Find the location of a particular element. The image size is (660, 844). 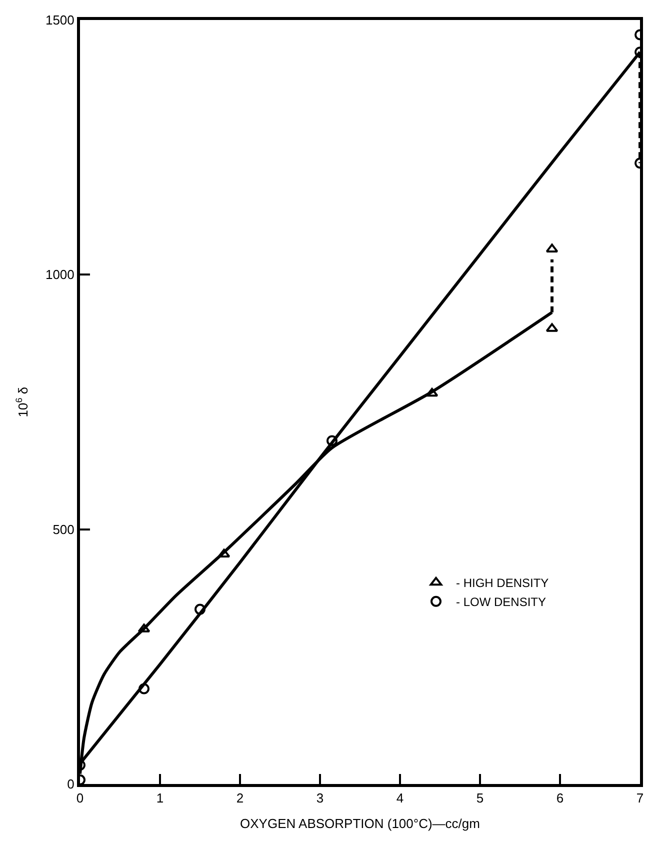

x-tick-label: 3 is located at coordinates (320, 798).